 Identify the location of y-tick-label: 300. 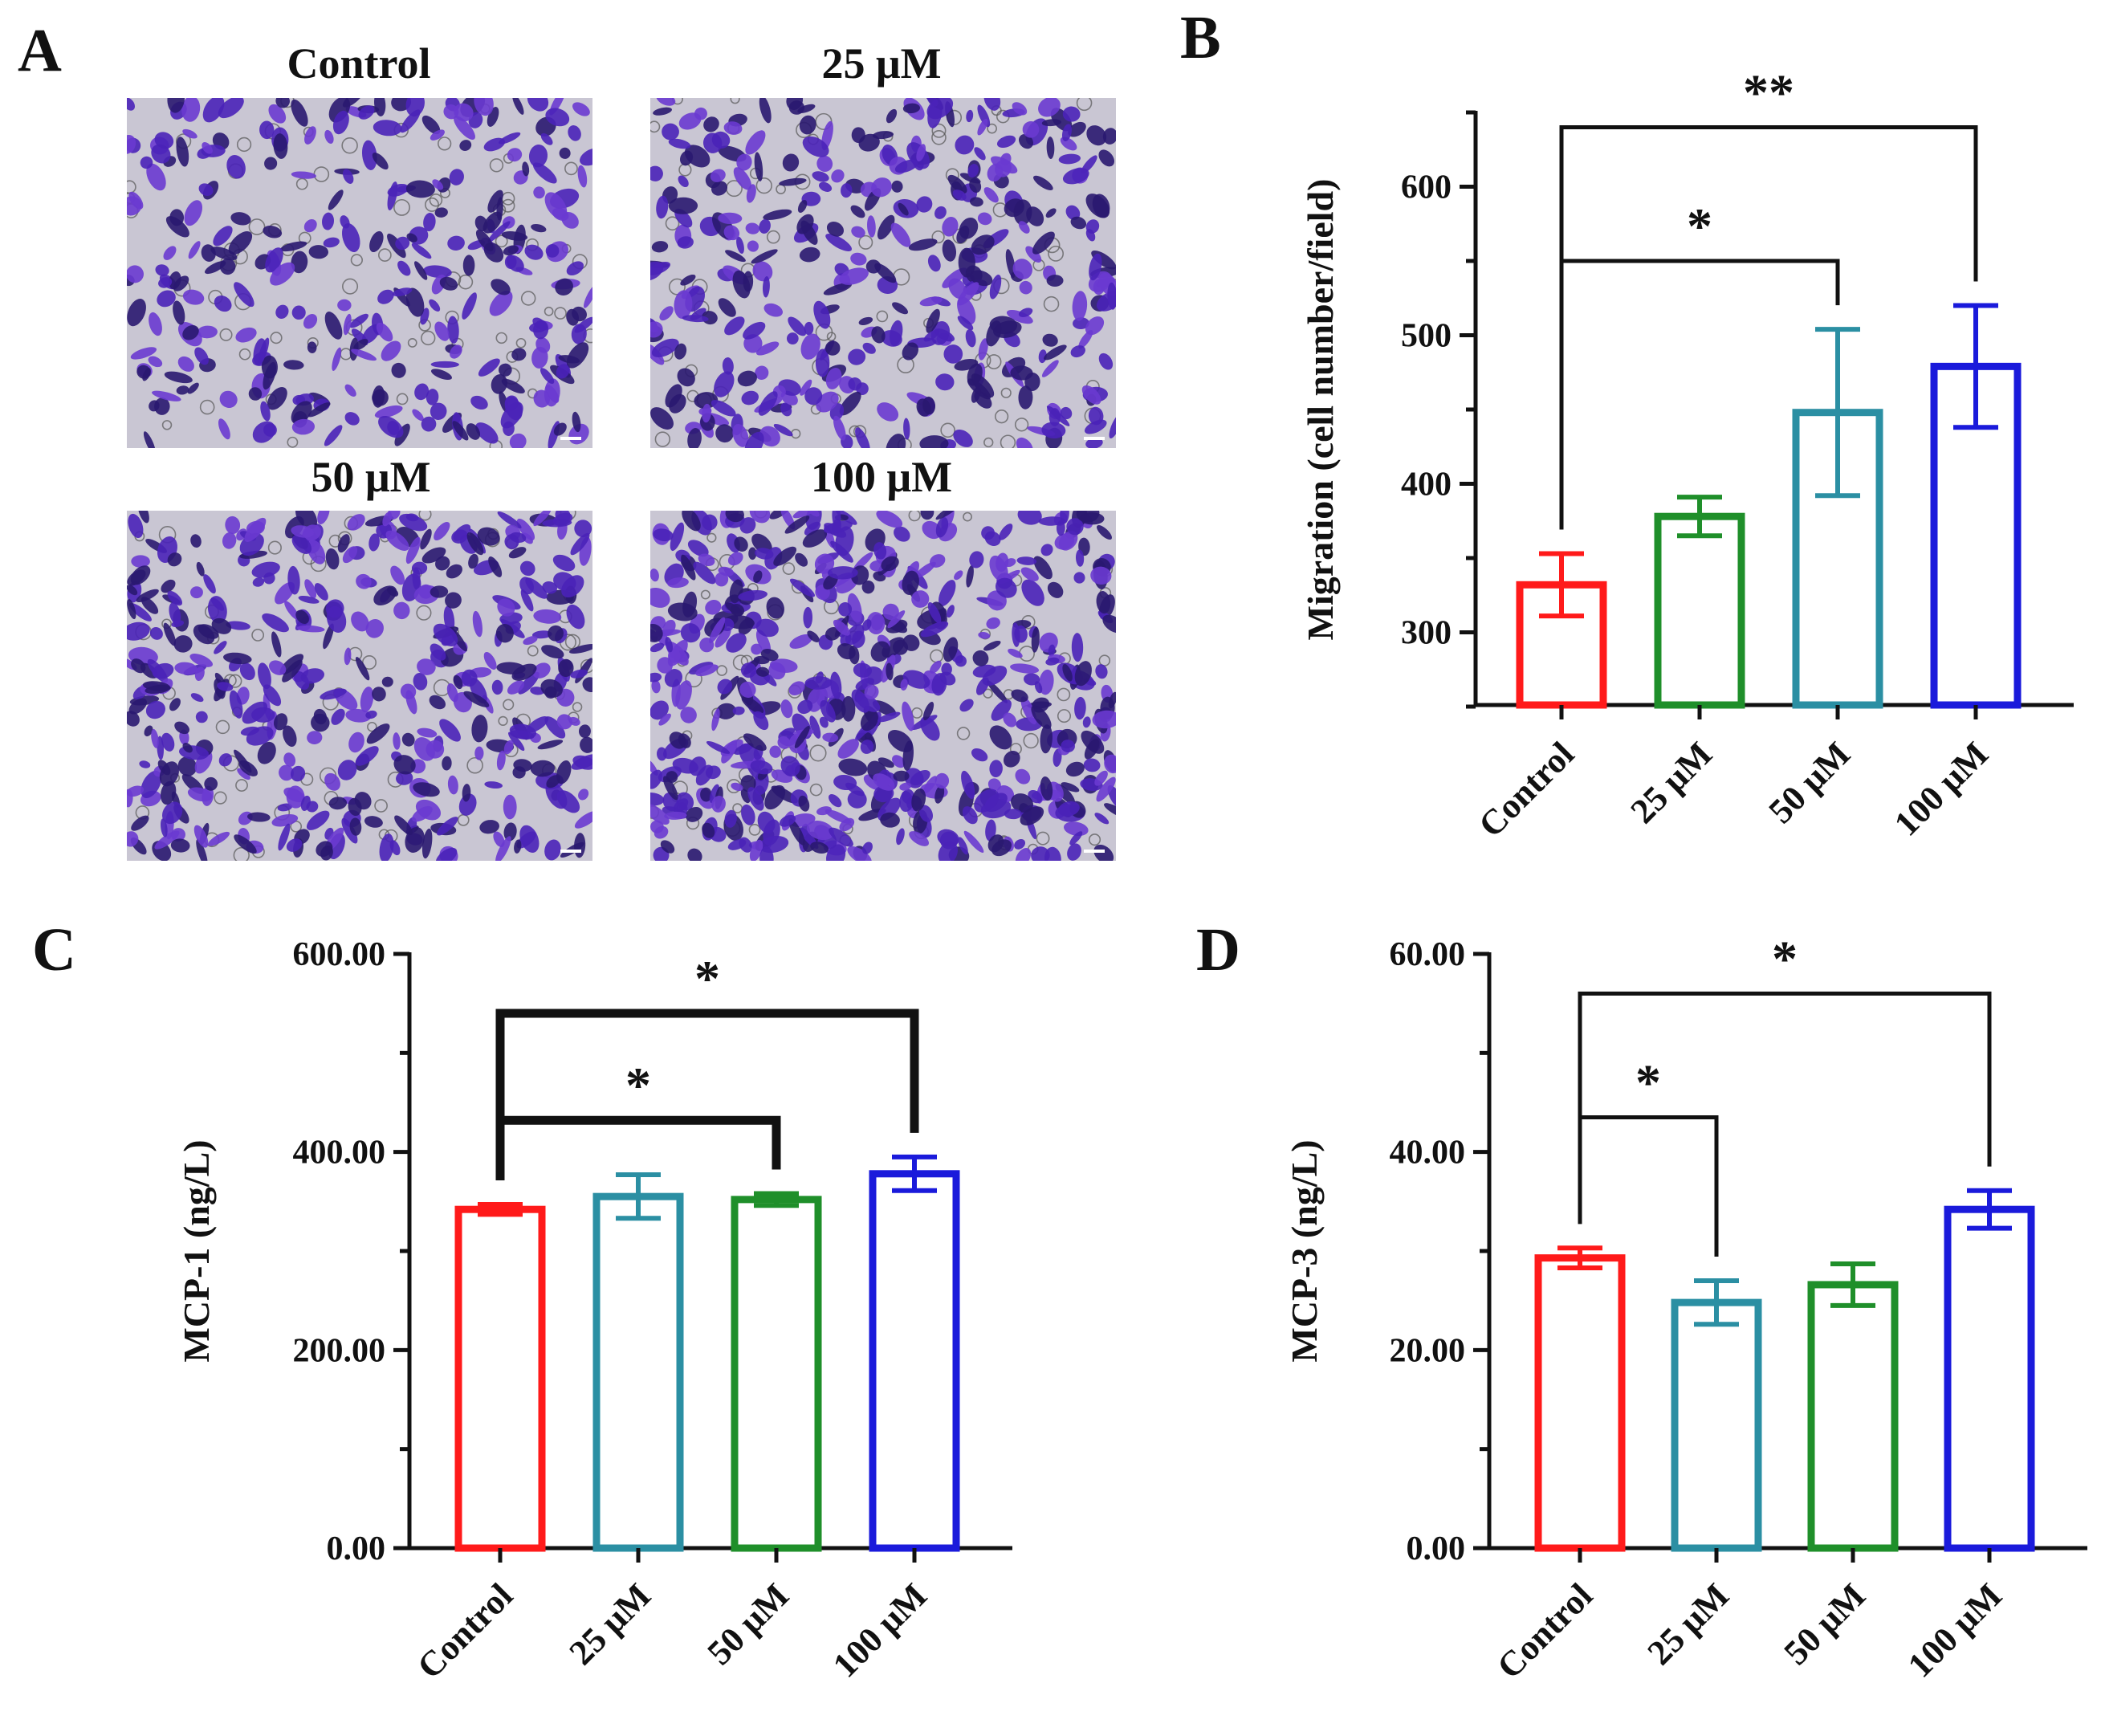
(1426, 633).